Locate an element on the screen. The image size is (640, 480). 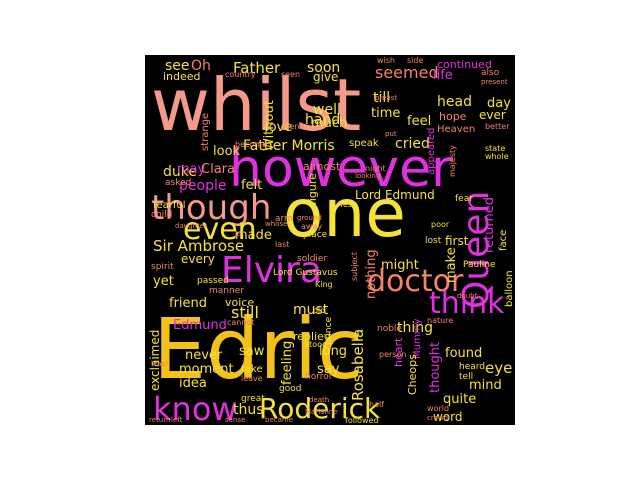
word: almost is located at coordinates (322, 166).